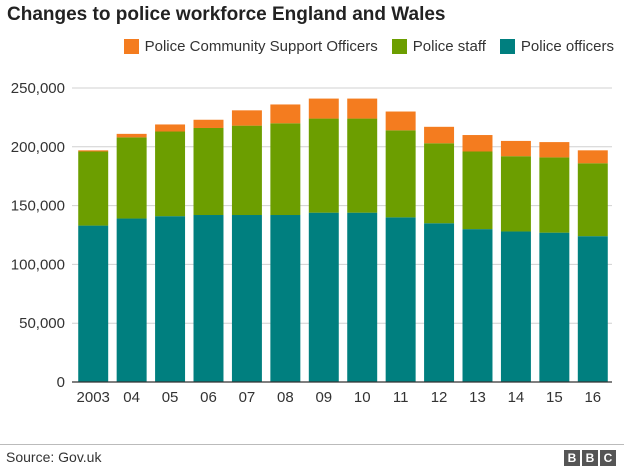  What do you see at coordinates (54, 457) in the screenshot?
I see `source-note: Source: Gov.uk` at bounding box center [54, 457].